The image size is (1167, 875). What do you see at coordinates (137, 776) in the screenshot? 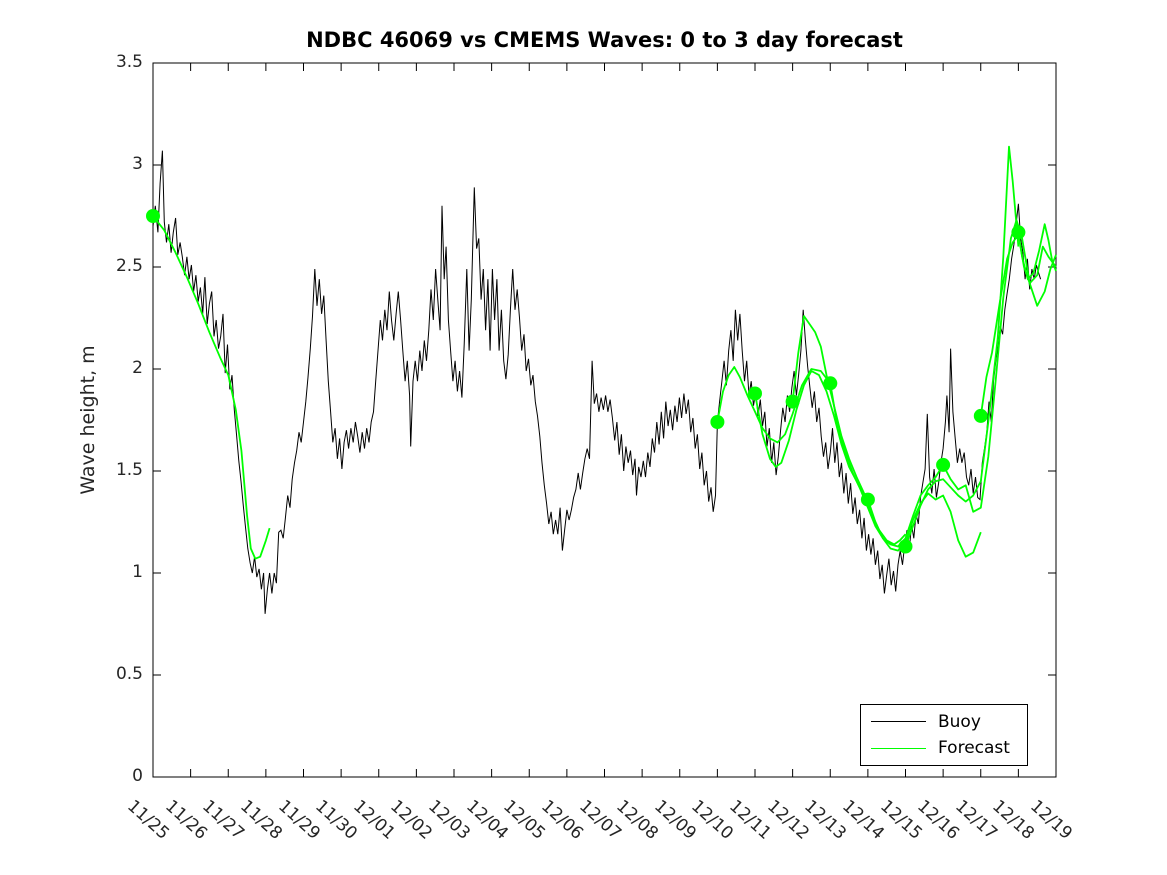
I see `y-tick-label: 0` at bounding box center [137, 776].